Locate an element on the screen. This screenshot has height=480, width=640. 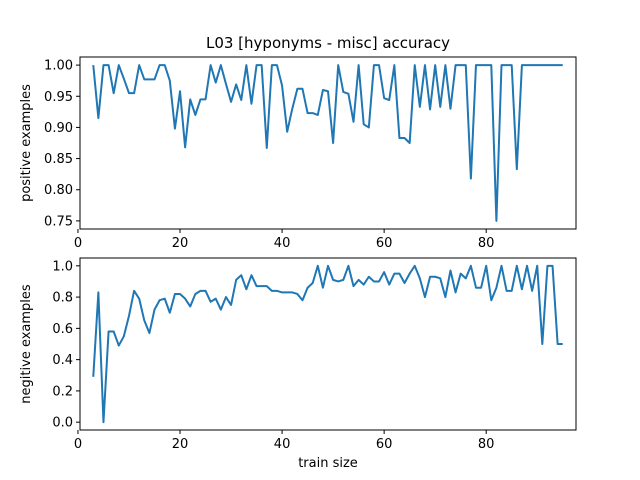
positive-y-axis-label: positive examples is located at coordinates (26, 143).